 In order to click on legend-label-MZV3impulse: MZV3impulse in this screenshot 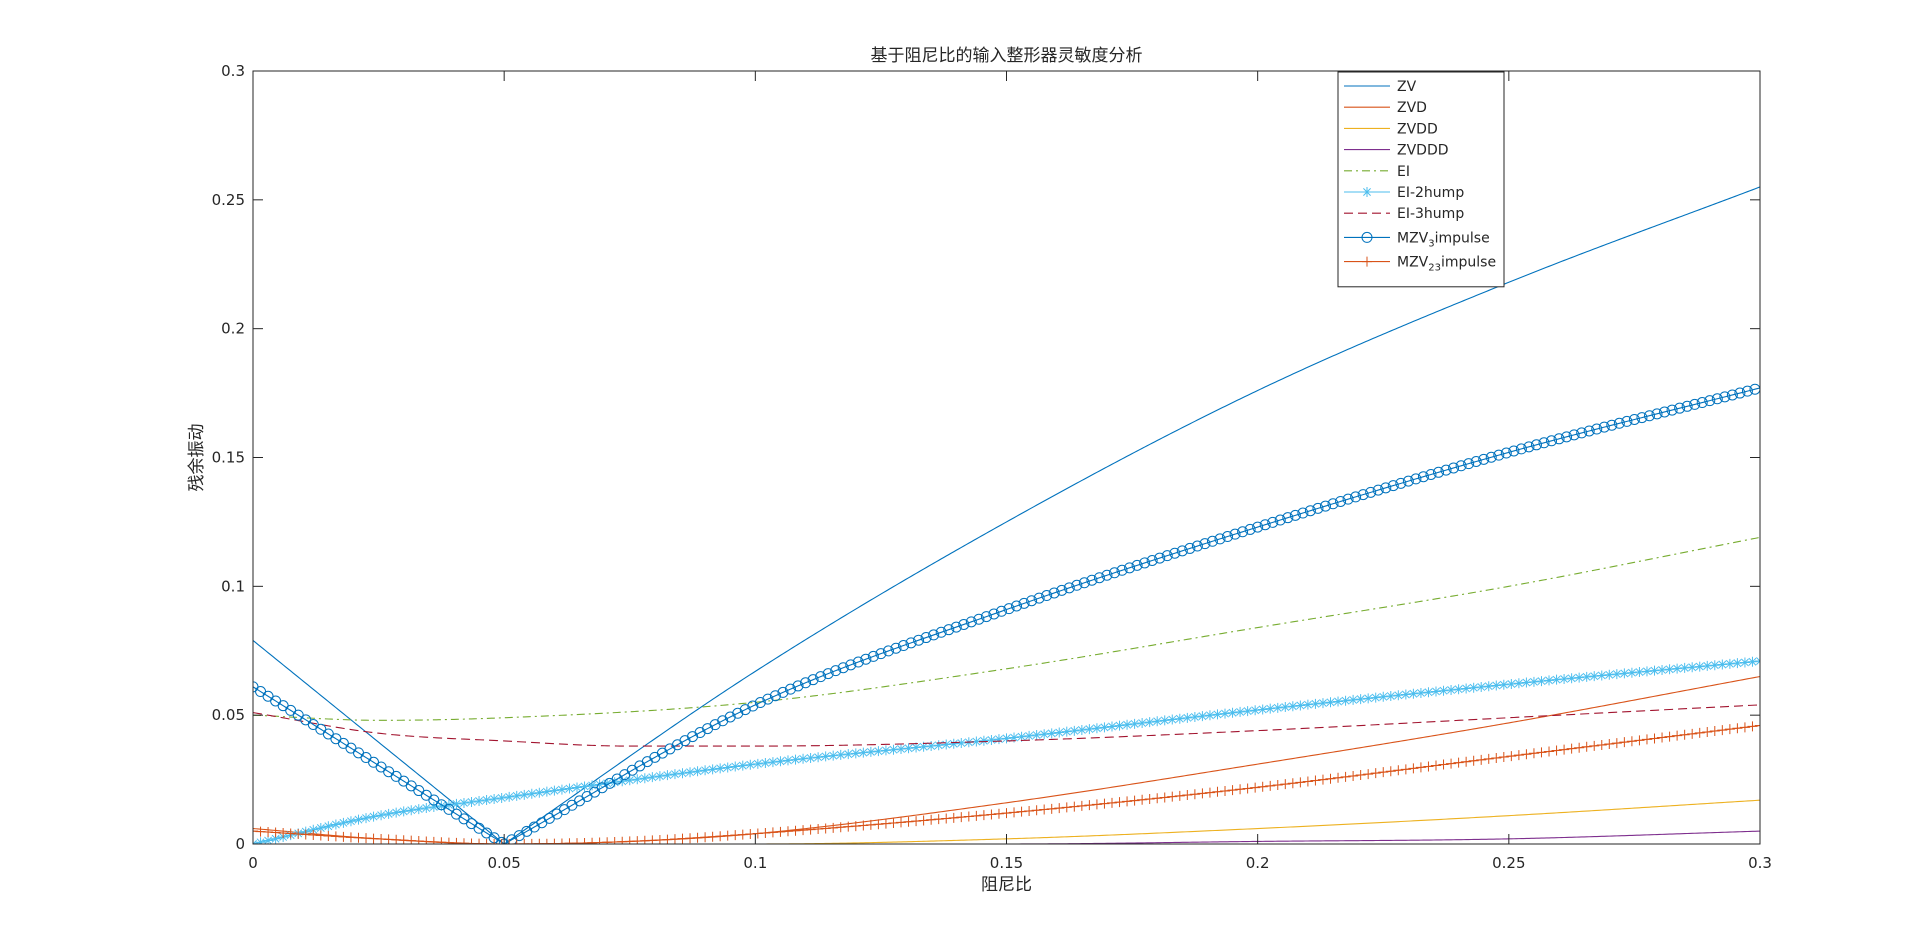, I will do `click(1443, 239)`.